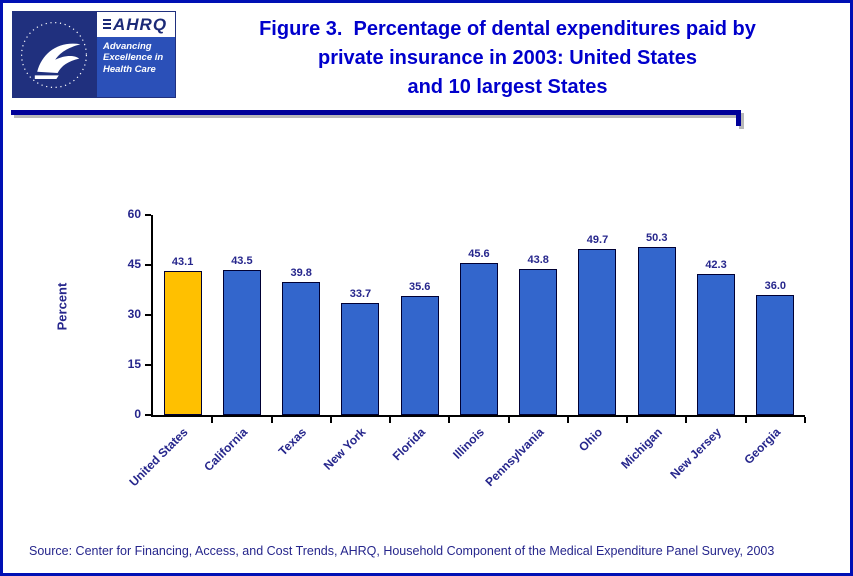 The image size is (853, 576). Describe the element at coordinates (242, 261) in the screenshot. I see `bar-value-label: 43.5` at that location.